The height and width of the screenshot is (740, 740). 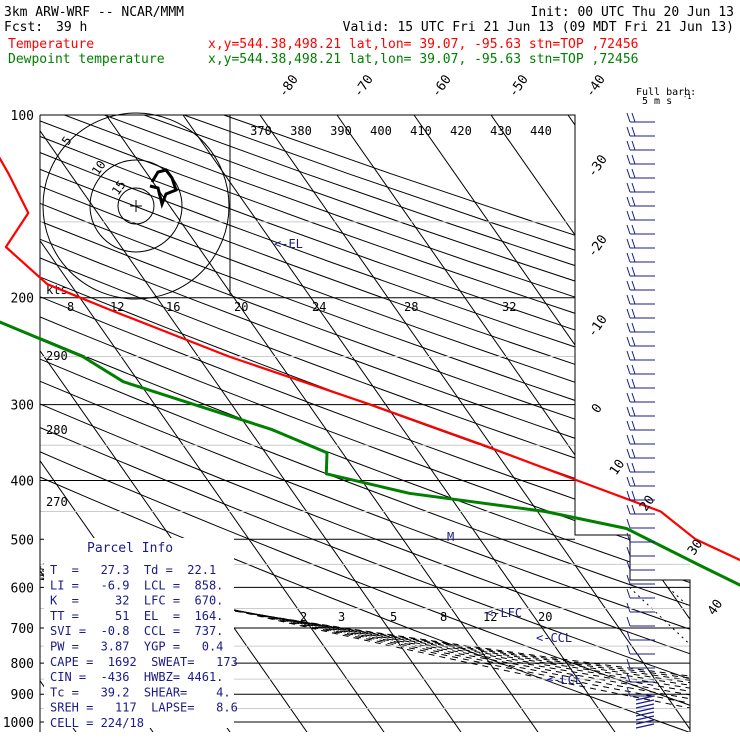 I want to click on mixing-ratio-label: 3, so click(x=341, y=617).